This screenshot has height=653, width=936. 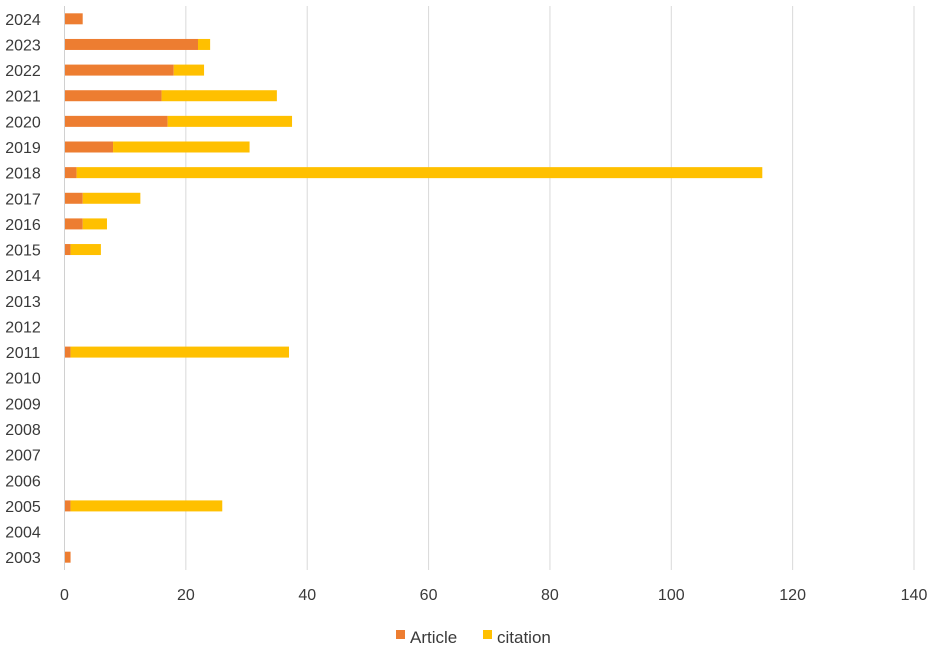 What do you see at coordinates (671, 595) in the screenshot?
I see `x-tick-label: 100` at bounding box center [671, 595].